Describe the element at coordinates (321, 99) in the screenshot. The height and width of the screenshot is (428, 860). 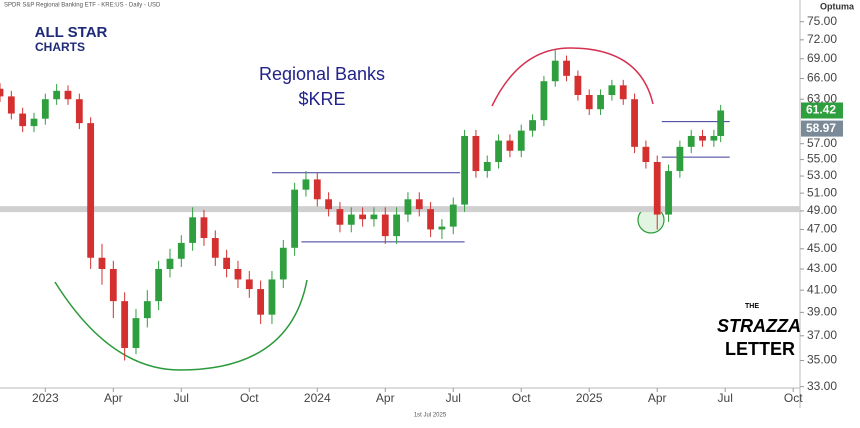
I see `chart-subtitle: $KRE` at that location.